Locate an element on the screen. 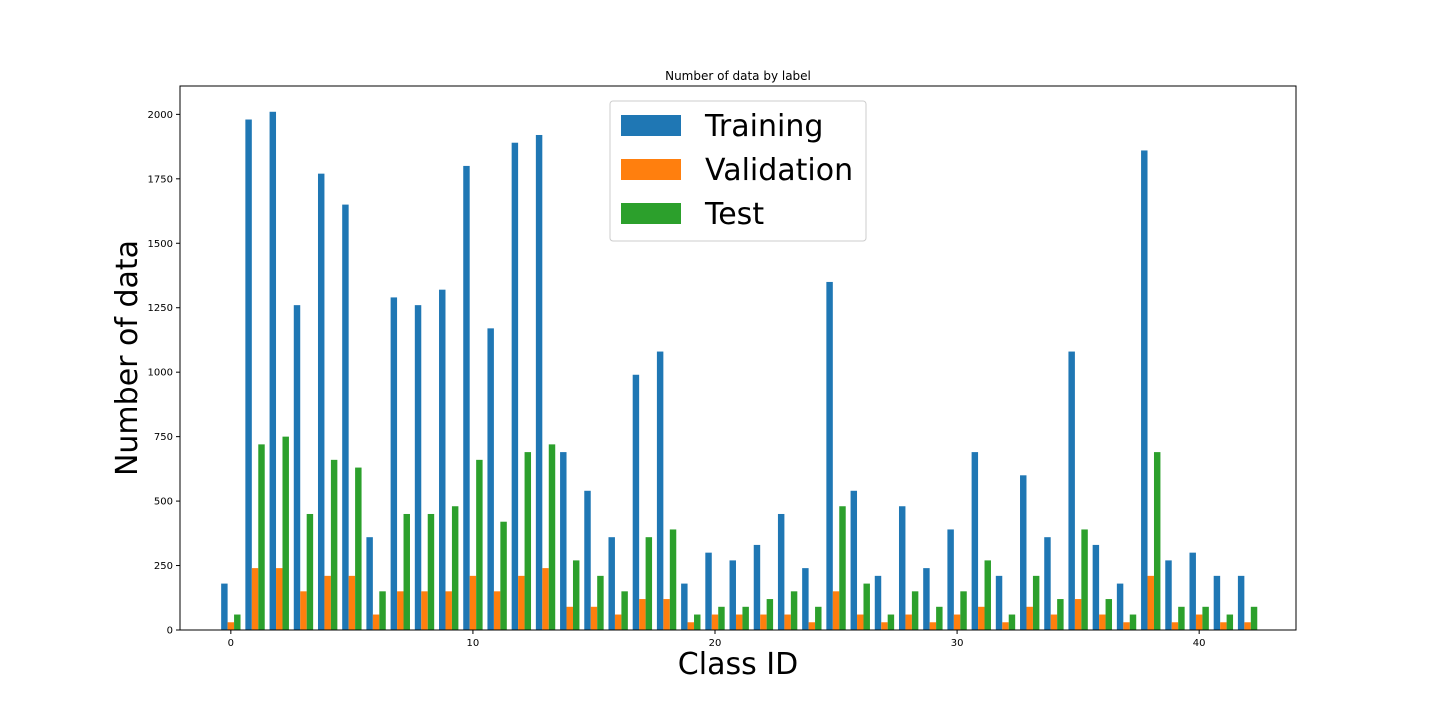  y-tick-label: 1500 is located at coordinates (160, 244).